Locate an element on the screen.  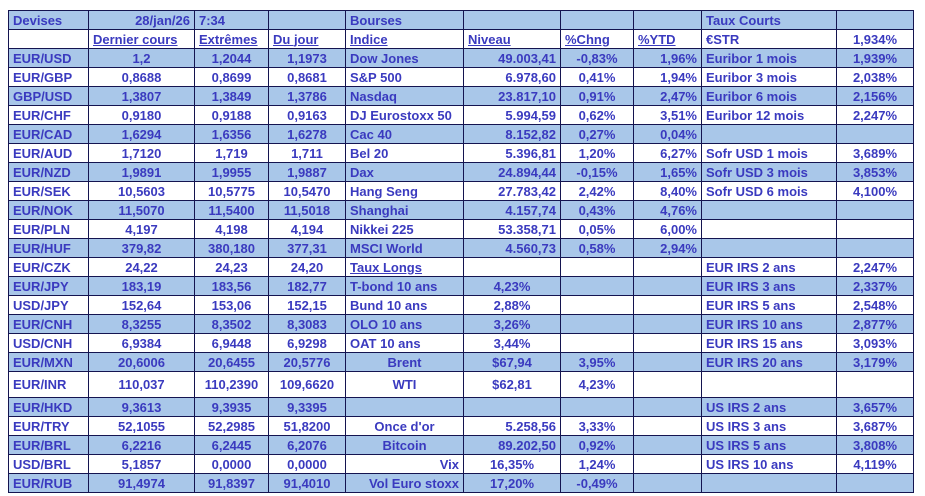
fx-extremes-value: 10,5775 is located at coordinates (231, 191).